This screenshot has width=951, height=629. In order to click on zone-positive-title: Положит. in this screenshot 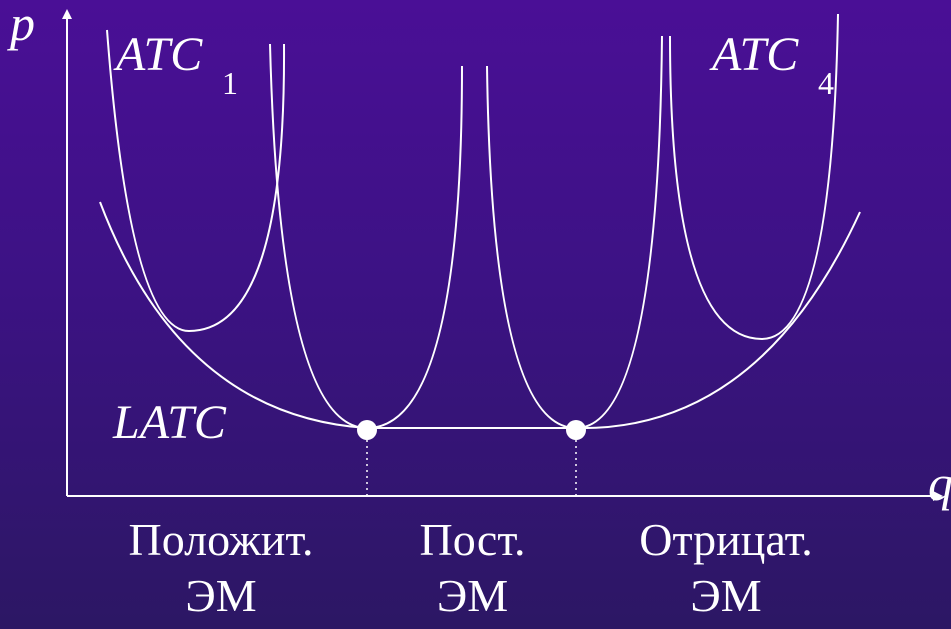, I will do `click(221, 539)`.